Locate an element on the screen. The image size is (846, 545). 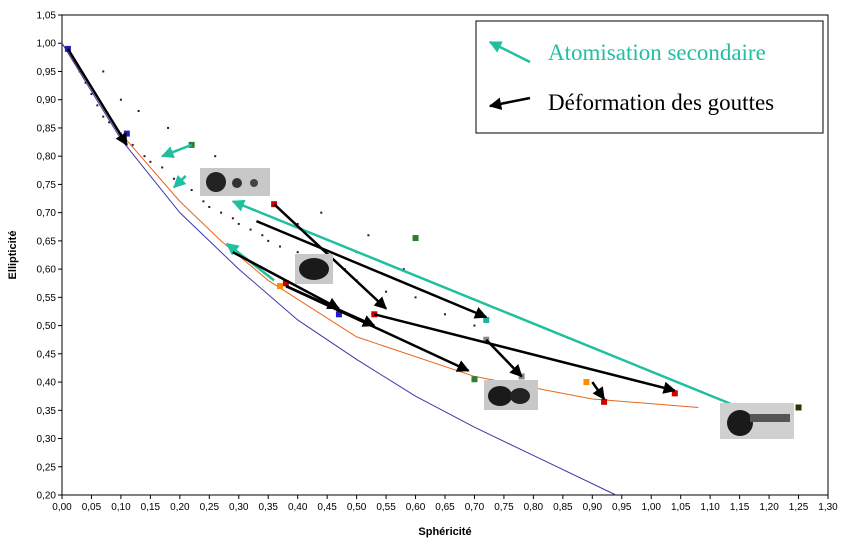
x-tick-label: 0,05 is located at coordinates (92, 507).